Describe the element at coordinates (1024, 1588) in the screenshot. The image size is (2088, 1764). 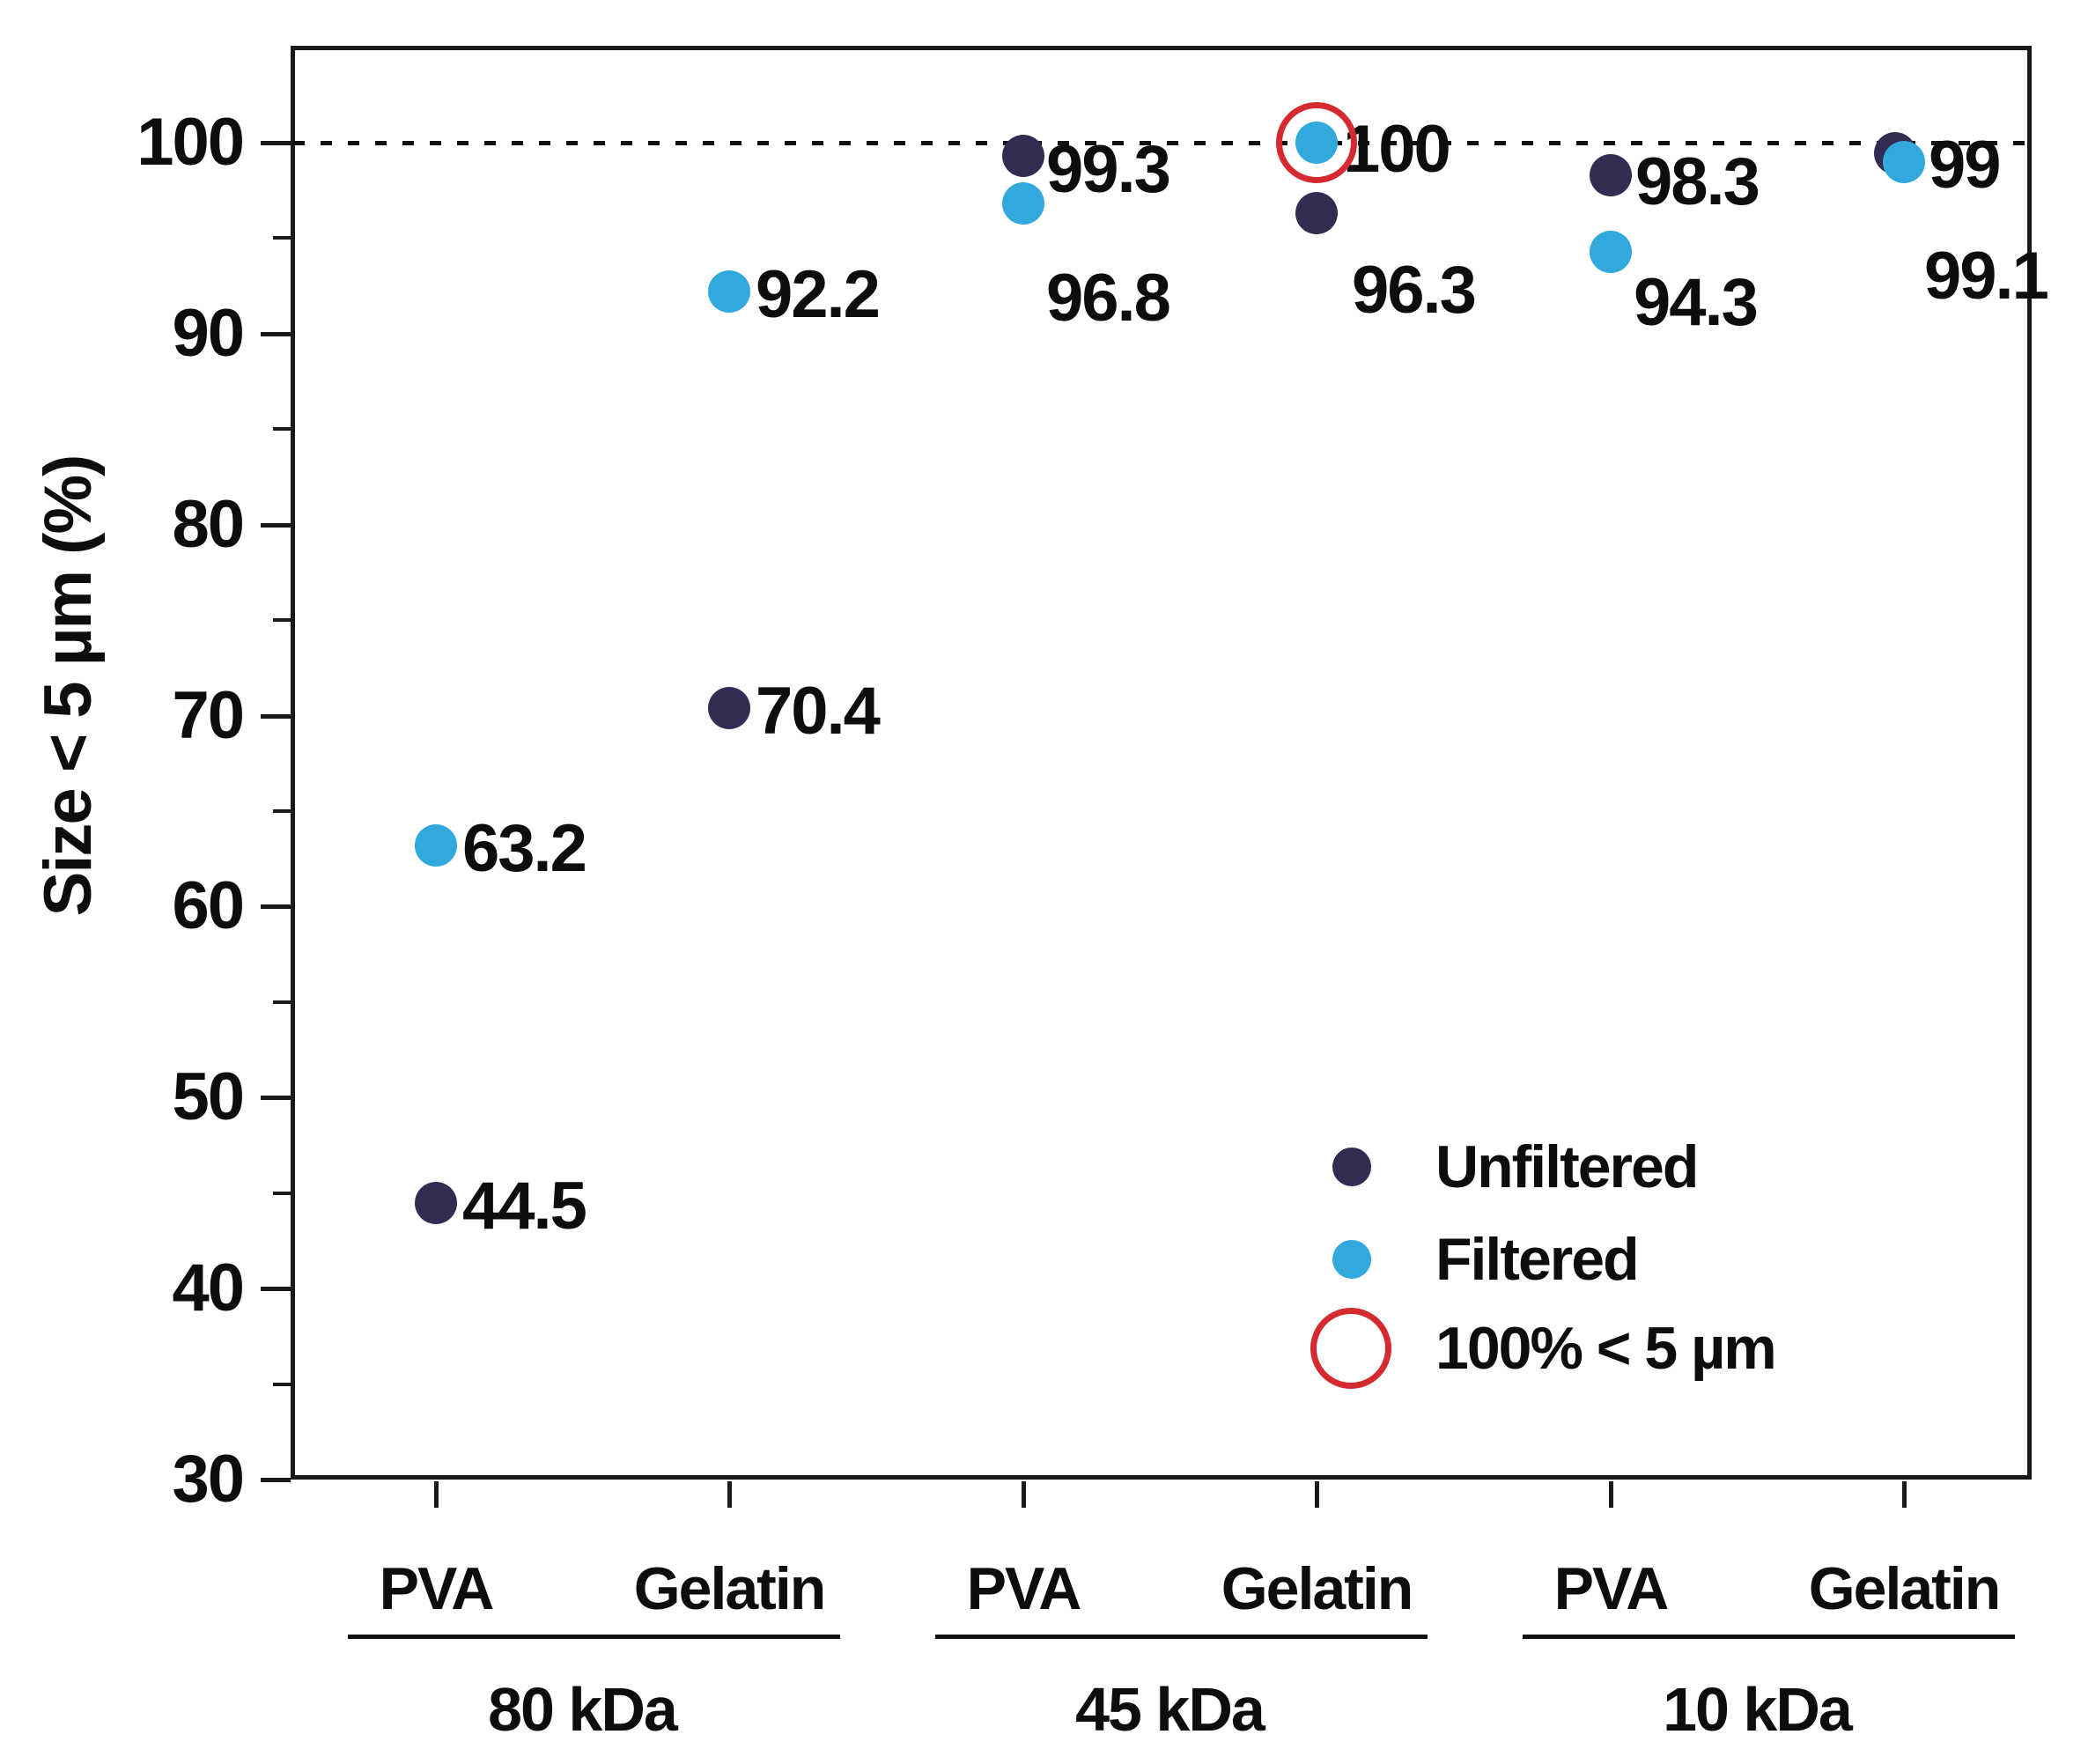
I see `category-label-pva-45kda: PVA` at that location.